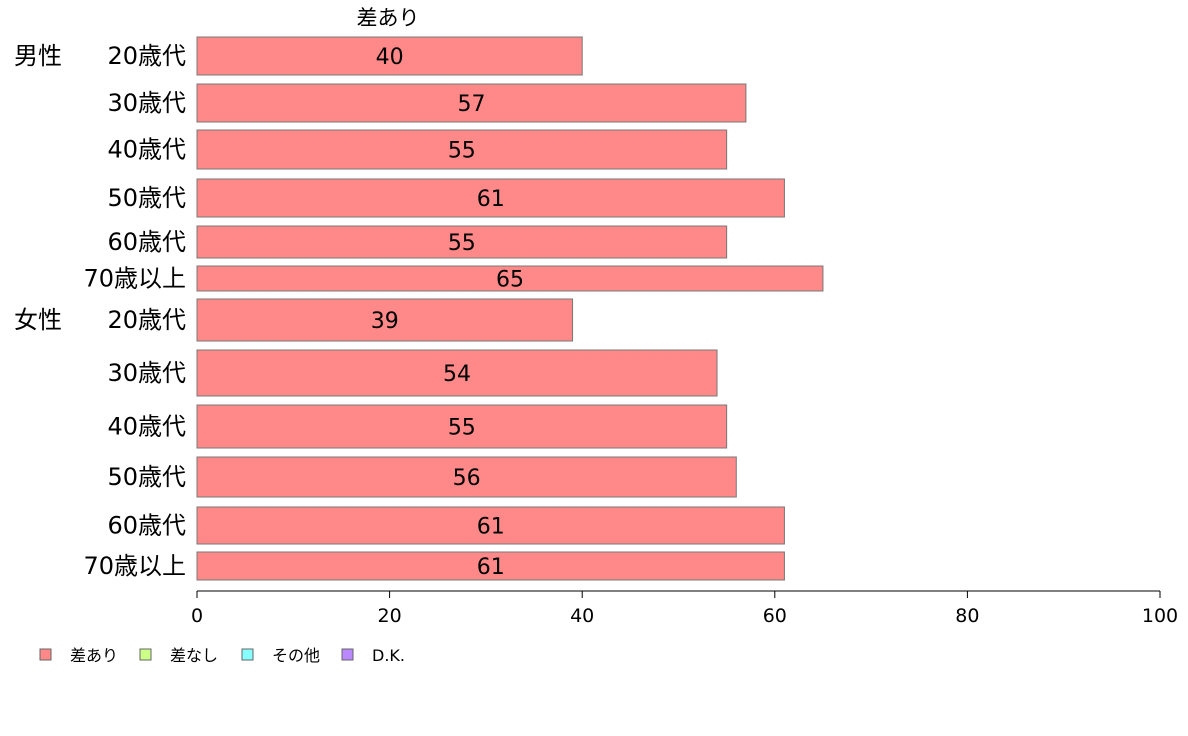  Describe the element at coordinates (197, 616) in the screenshot. I see `x-tick-label: 0` at that location.